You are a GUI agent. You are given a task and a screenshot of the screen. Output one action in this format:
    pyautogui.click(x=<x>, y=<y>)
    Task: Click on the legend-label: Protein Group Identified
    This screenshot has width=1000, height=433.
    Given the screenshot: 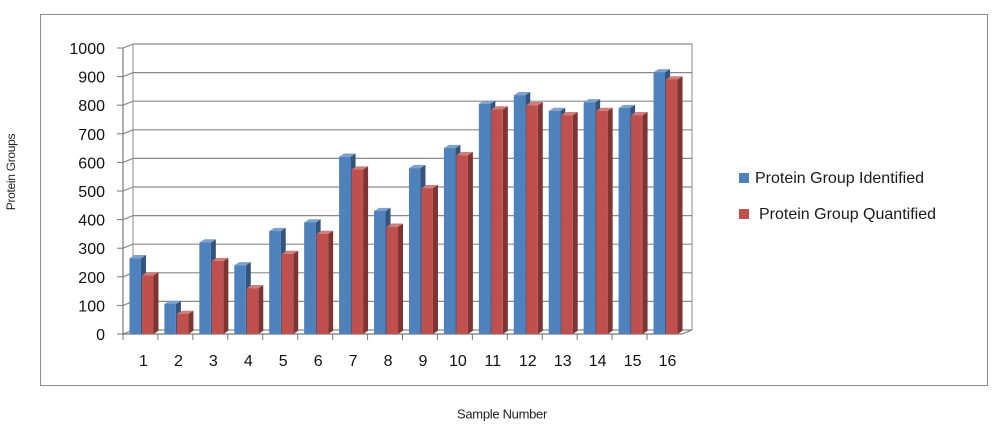 What is the action you would take?
    pyautogui.click(x=839, y=178)
    